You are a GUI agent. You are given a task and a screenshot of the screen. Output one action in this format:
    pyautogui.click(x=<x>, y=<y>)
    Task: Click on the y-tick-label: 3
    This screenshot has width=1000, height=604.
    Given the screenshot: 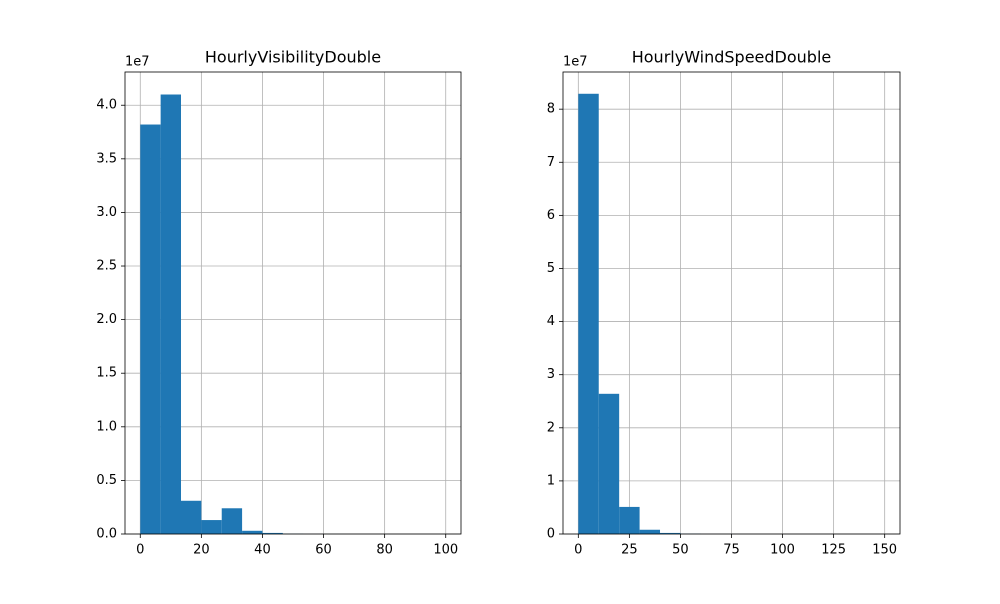 What is the action you would take?
    pyautogui.click(x=551, y=374)
    